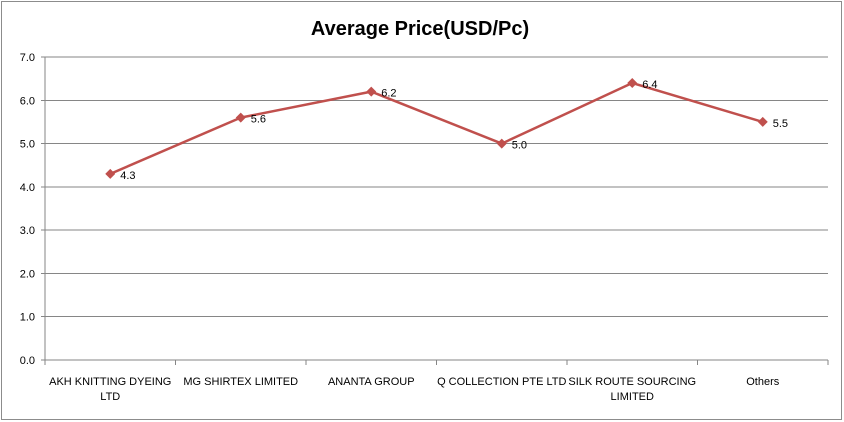  I want to click on x-tick-label-line: Others, so click(763, 382).